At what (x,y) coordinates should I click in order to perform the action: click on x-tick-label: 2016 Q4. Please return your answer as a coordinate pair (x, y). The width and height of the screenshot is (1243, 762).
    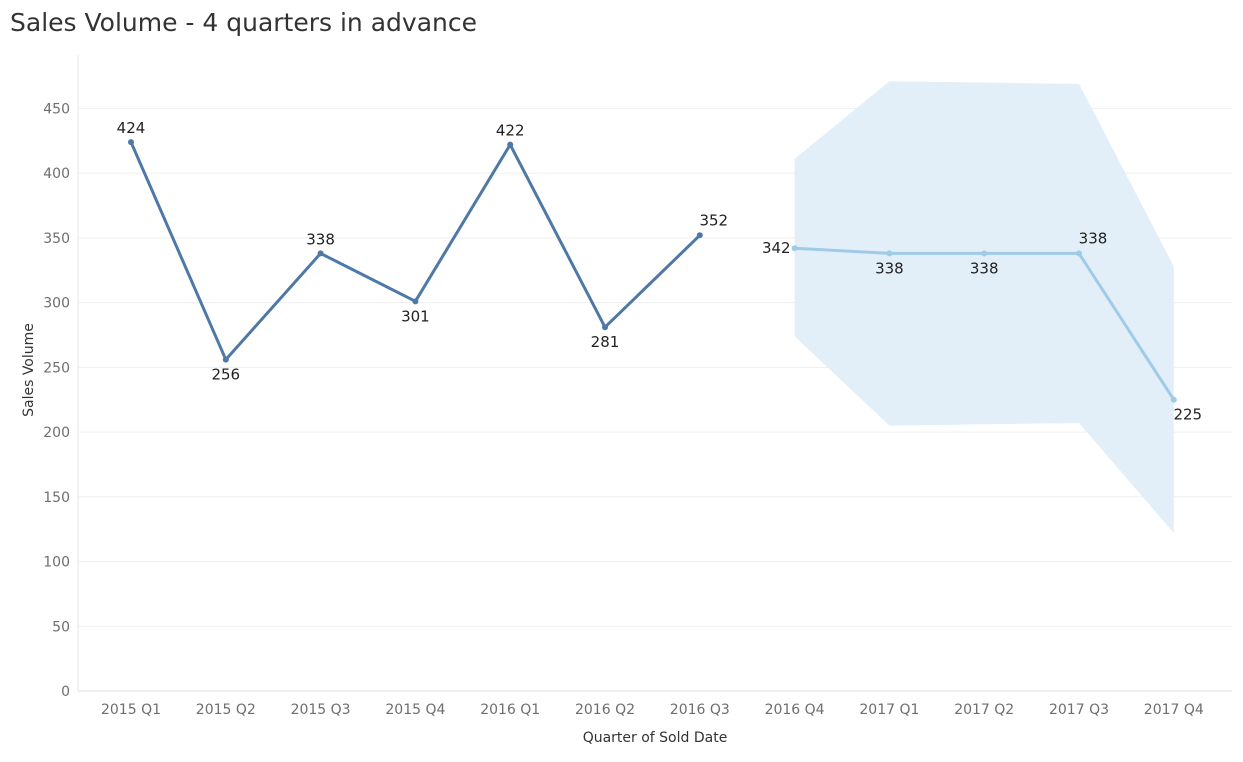
    Looking at the image, I should click on (795, 710).